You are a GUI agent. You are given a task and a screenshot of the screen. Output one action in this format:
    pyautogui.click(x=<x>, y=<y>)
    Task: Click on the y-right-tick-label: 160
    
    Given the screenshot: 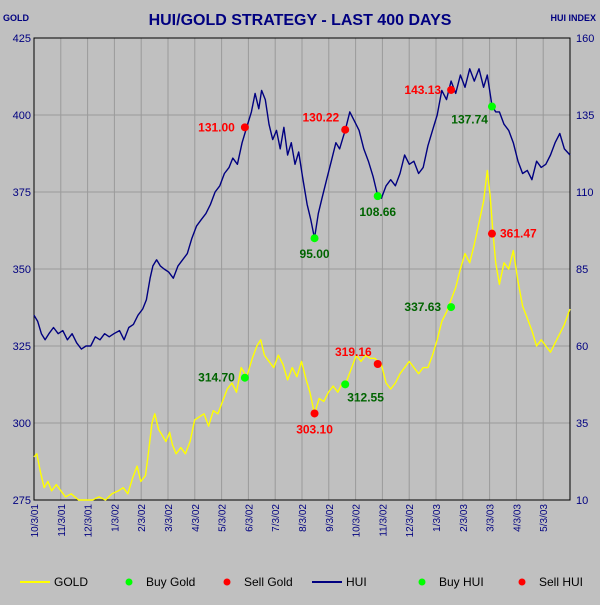 What is the action you would take?
    pyautogui.click(x=585, y=39)
    